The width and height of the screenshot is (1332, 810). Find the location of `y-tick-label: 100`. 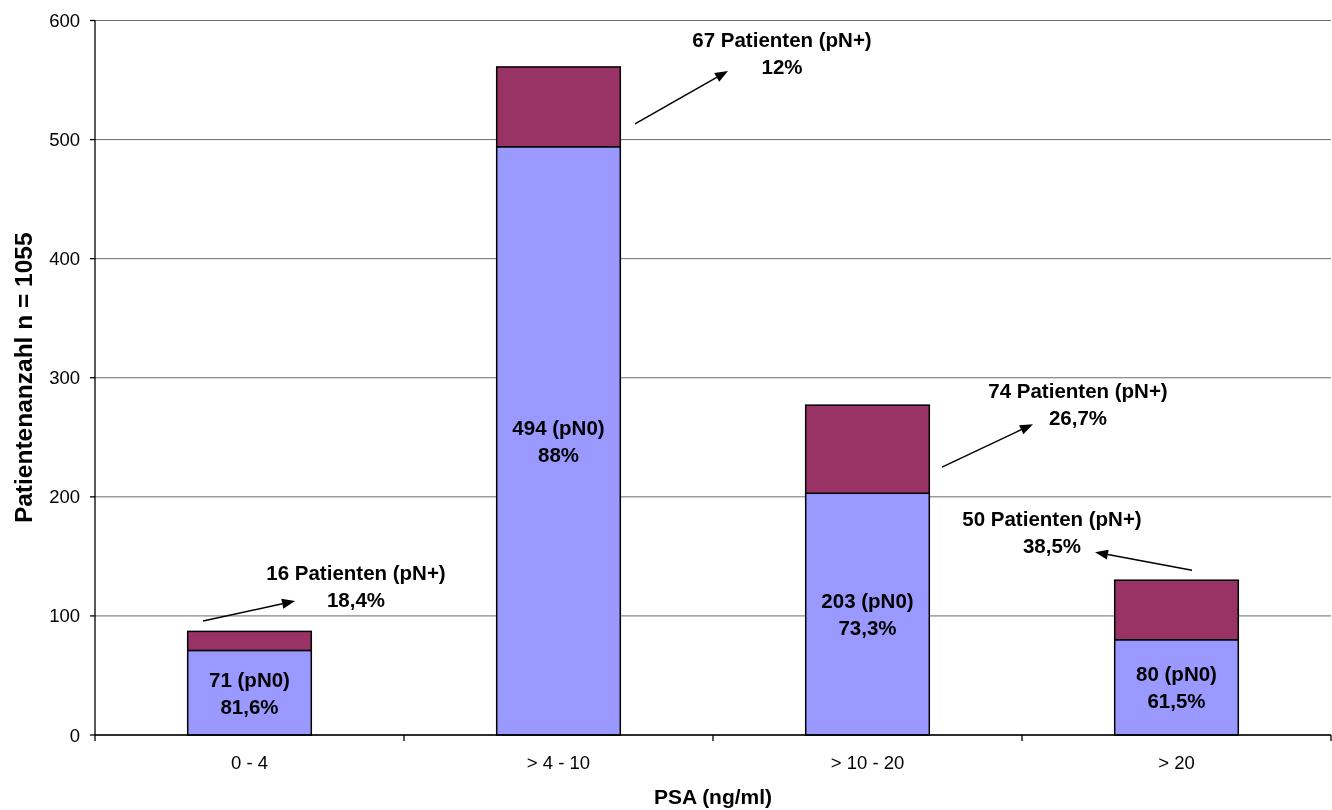

y-tick-label: 100 is located at coordinates (64, 616).